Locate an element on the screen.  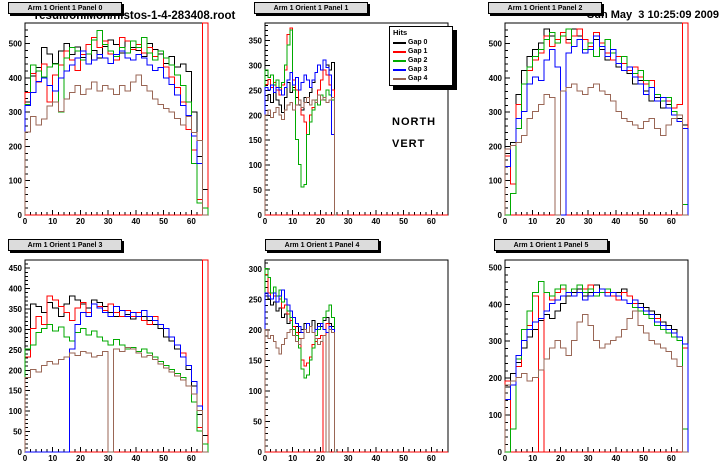
hits-legend: Hits Gap 0 Gap 1 Gap 2 Gap 3 Gap 4 is located at coordinates (421, 56).